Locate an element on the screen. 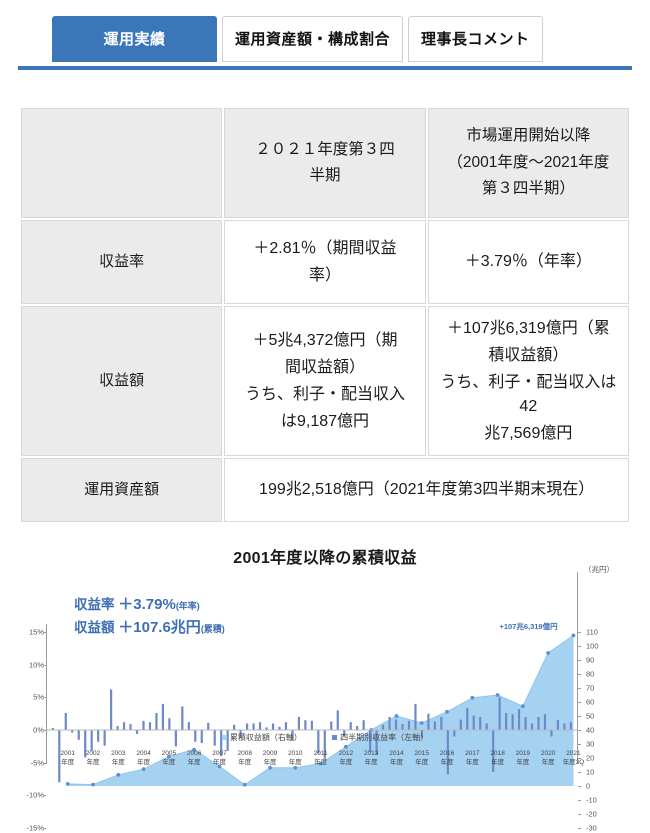 The height and width of the screenshot is (833, 650). row-label-return-rate: 収益率 is located at coordinates (122, 262).